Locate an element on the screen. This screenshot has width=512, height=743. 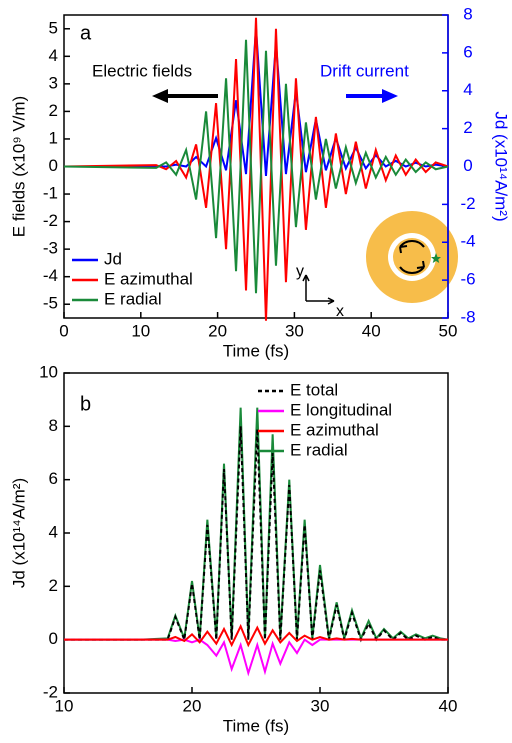
y2-tick-label: 2 is located at coordinates (467, 127).